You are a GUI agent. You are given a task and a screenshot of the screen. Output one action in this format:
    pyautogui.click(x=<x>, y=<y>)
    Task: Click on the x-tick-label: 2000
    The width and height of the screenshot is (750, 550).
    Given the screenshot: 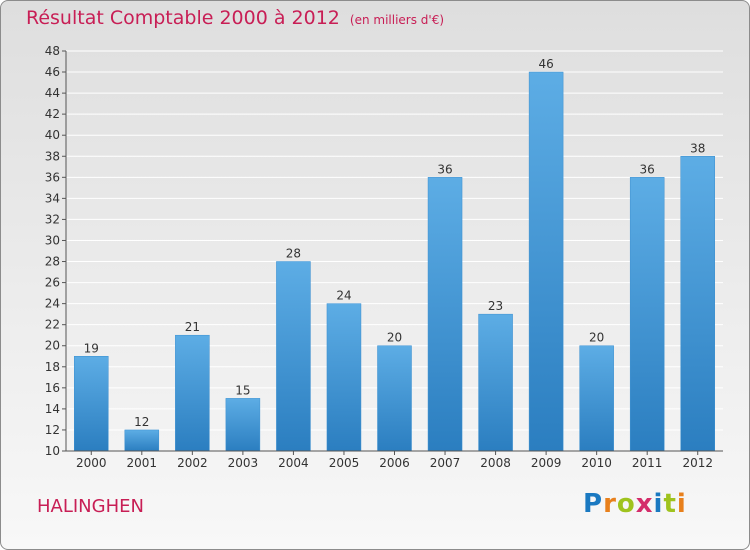 What is the action you would take?
    pyautogui.click(x=91, y=463)
    